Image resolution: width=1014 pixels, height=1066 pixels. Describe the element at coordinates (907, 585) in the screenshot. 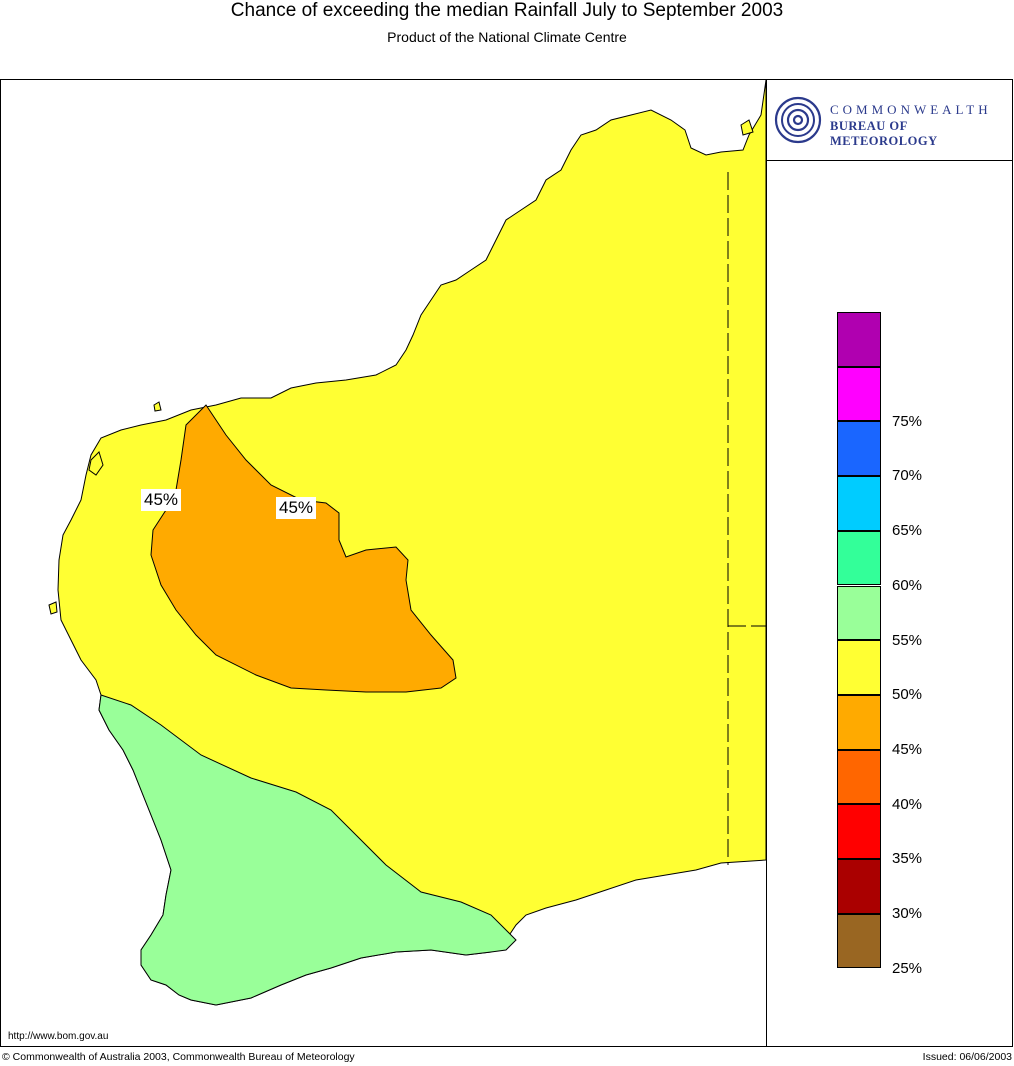

I see `legend-label: 60%` at that location.